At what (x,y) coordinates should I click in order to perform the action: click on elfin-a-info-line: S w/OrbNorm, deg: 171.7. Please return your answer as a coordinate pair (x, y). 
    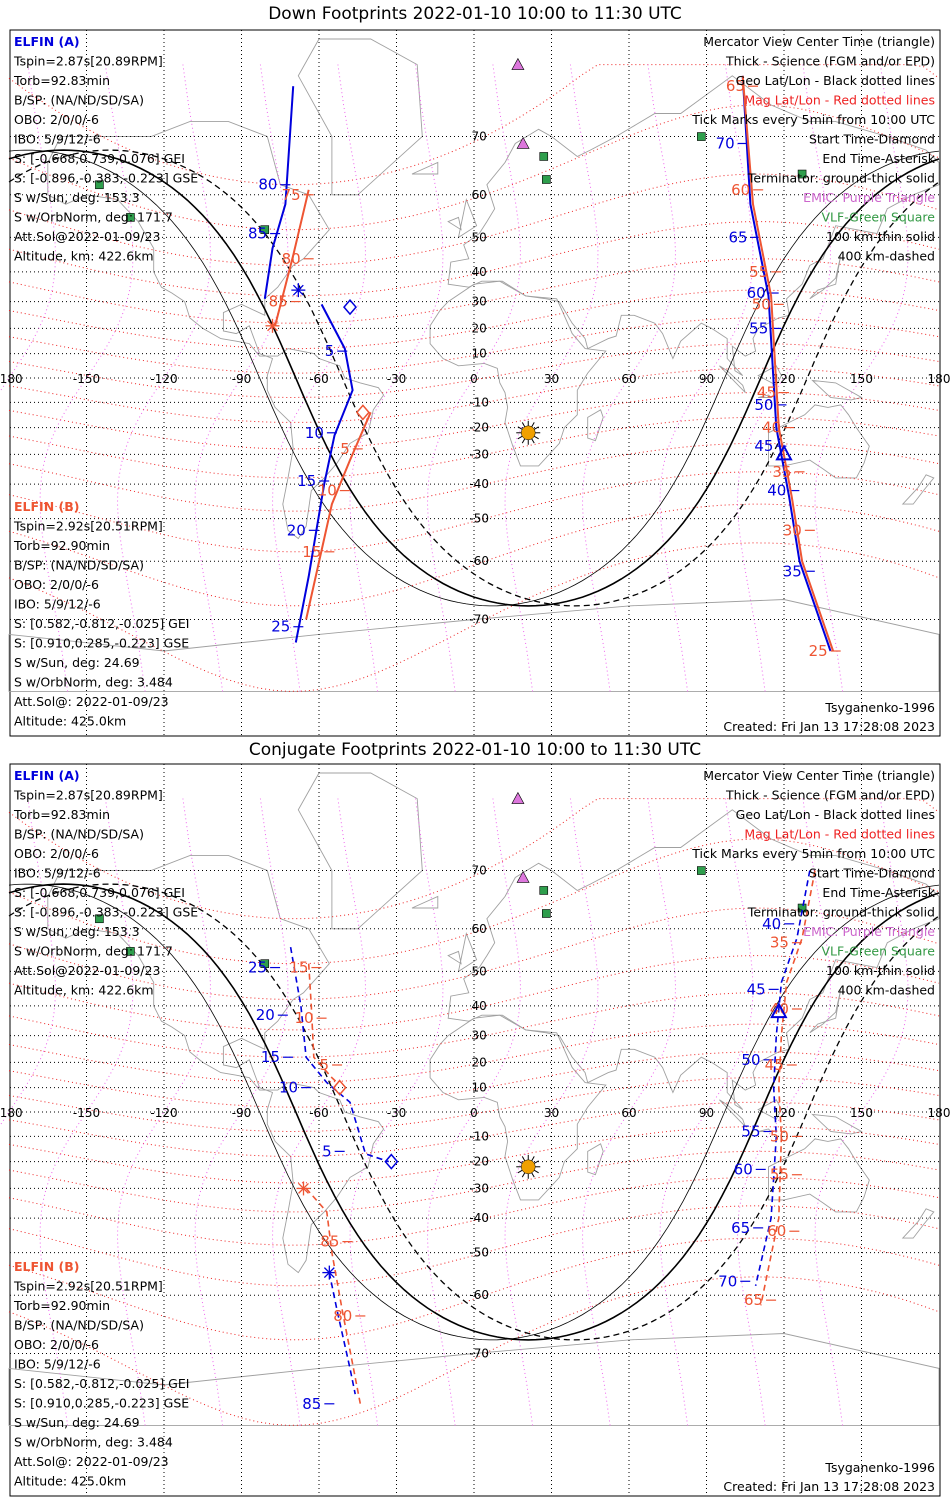
    Looking at the image, I should click on (93, 217).